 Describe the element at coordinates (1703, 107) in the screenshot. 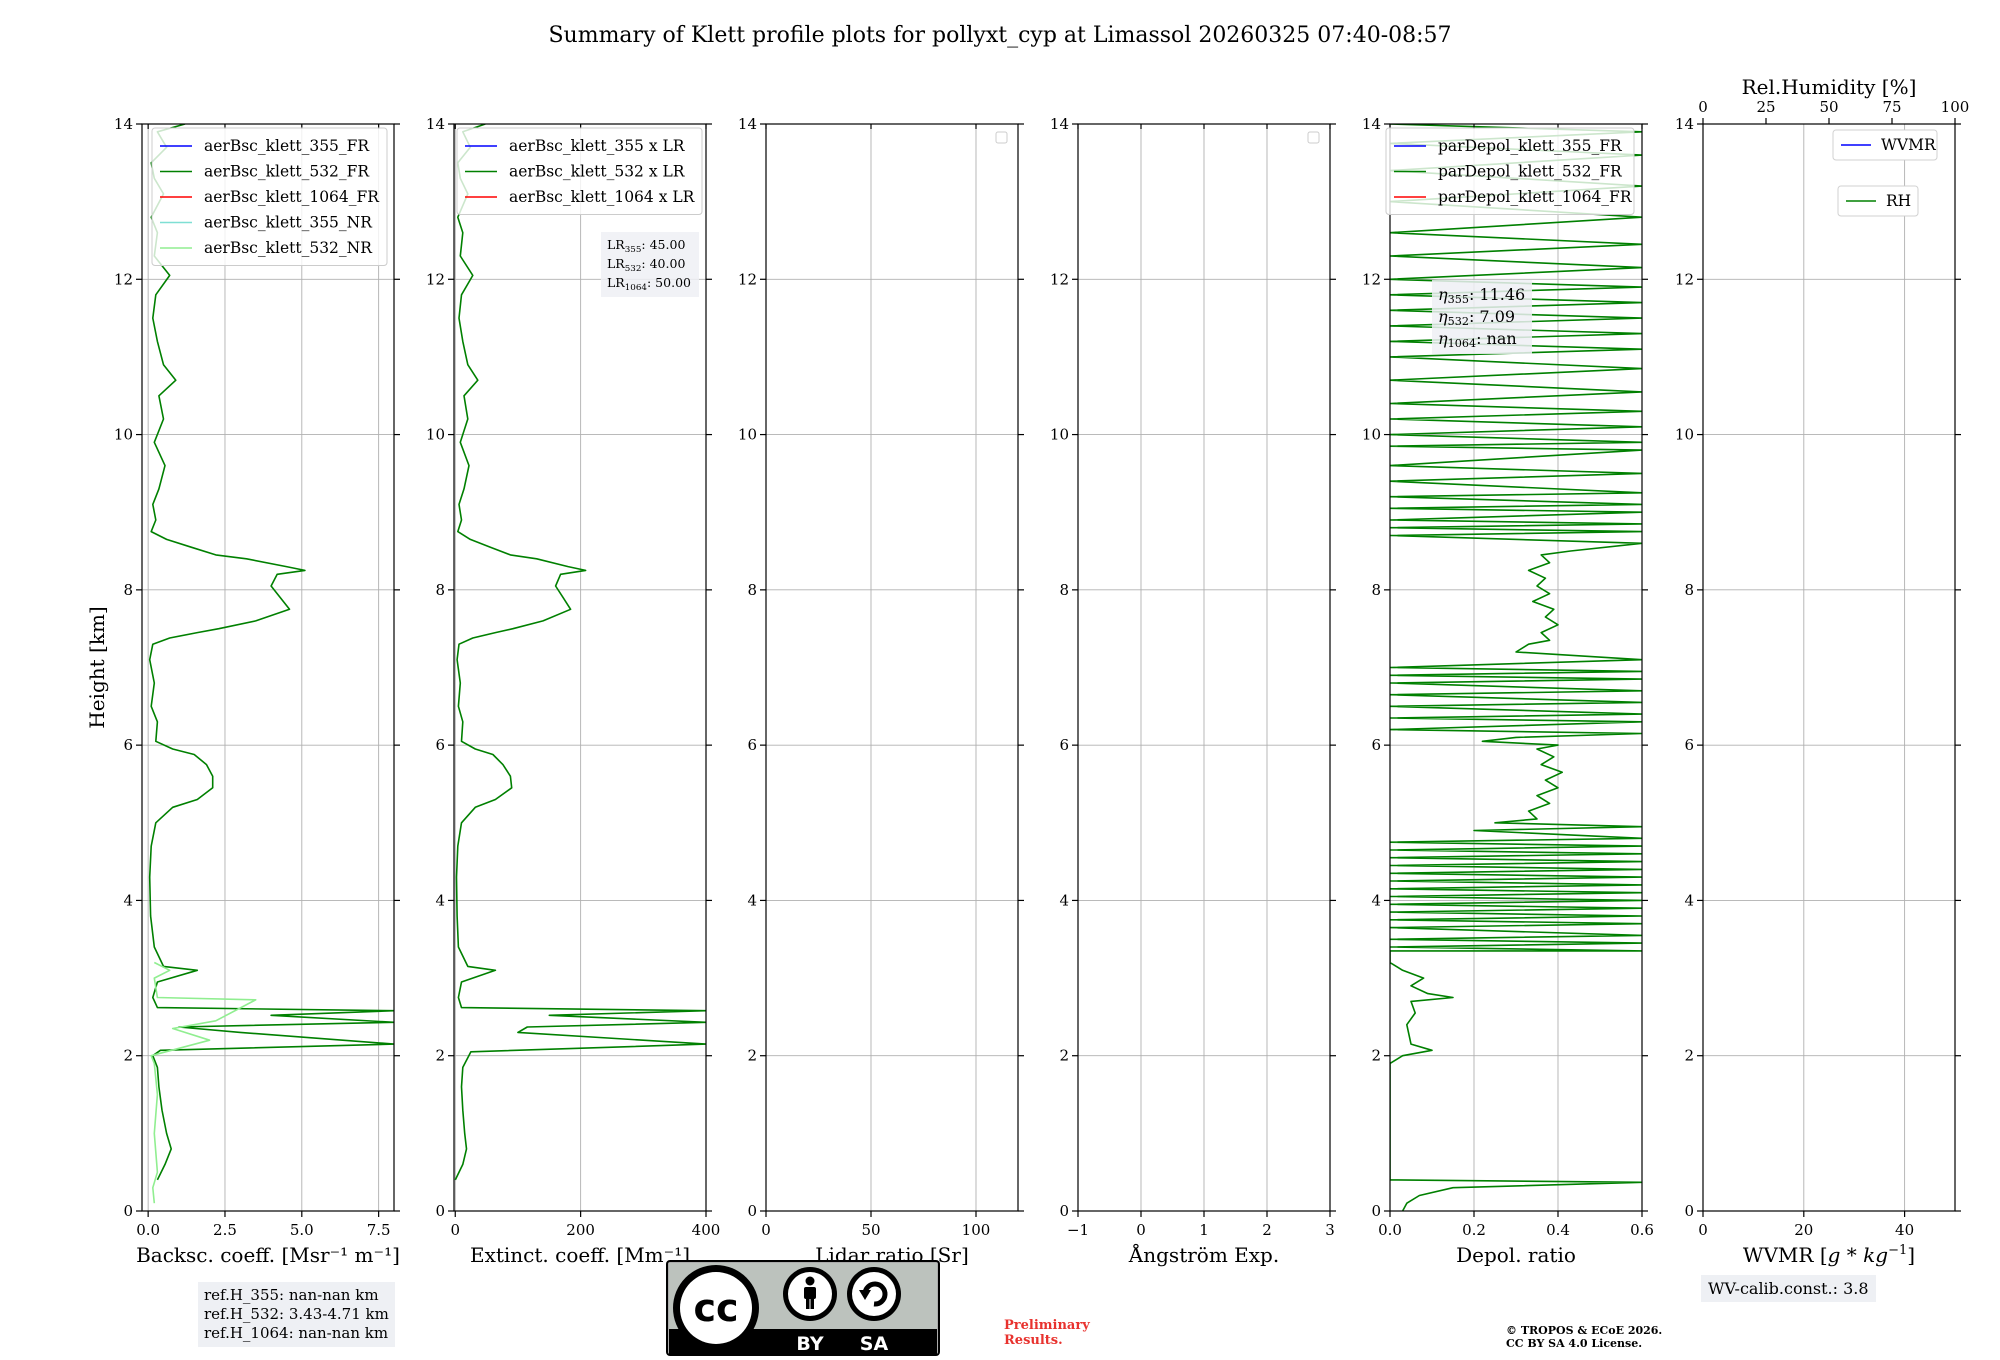

I see `wvmr-top-xtick-label: 0` at that location.